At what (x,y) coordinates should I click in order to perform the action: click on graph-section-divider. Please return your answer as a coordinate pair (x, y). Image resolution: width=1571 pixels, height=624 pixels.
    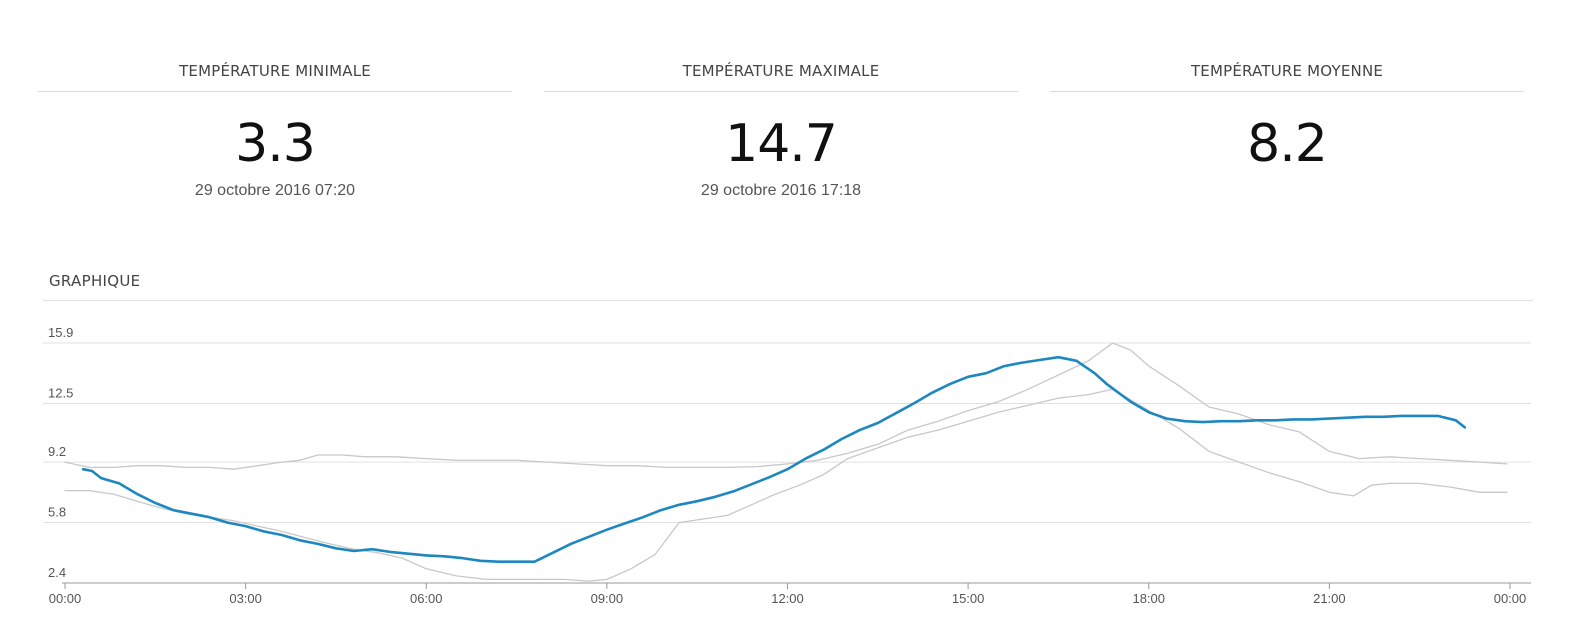
    Looking at the image, I should click on (788, 300).